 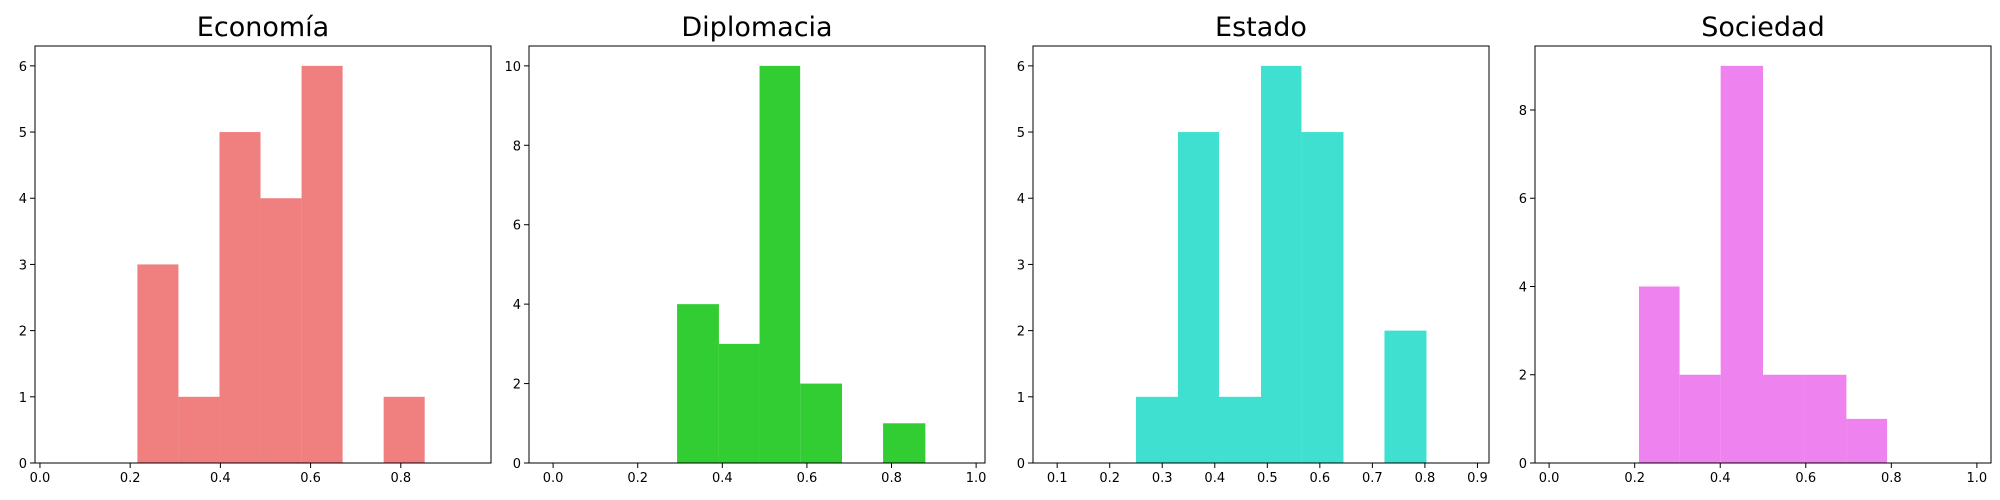 What do you see at coordinates (1261, 27) in the screenshot?
I see `chart-title: Estado` at bounding box center [1261, 27].